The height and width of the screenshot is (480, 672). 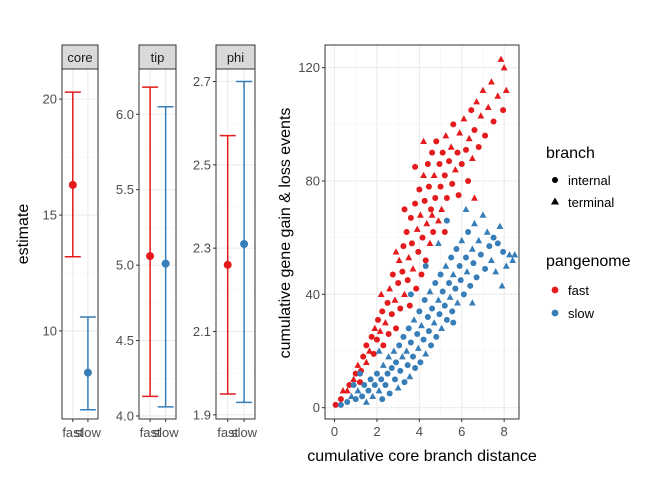 I want to click on facet-plot-area, so click(x=157, y=244).